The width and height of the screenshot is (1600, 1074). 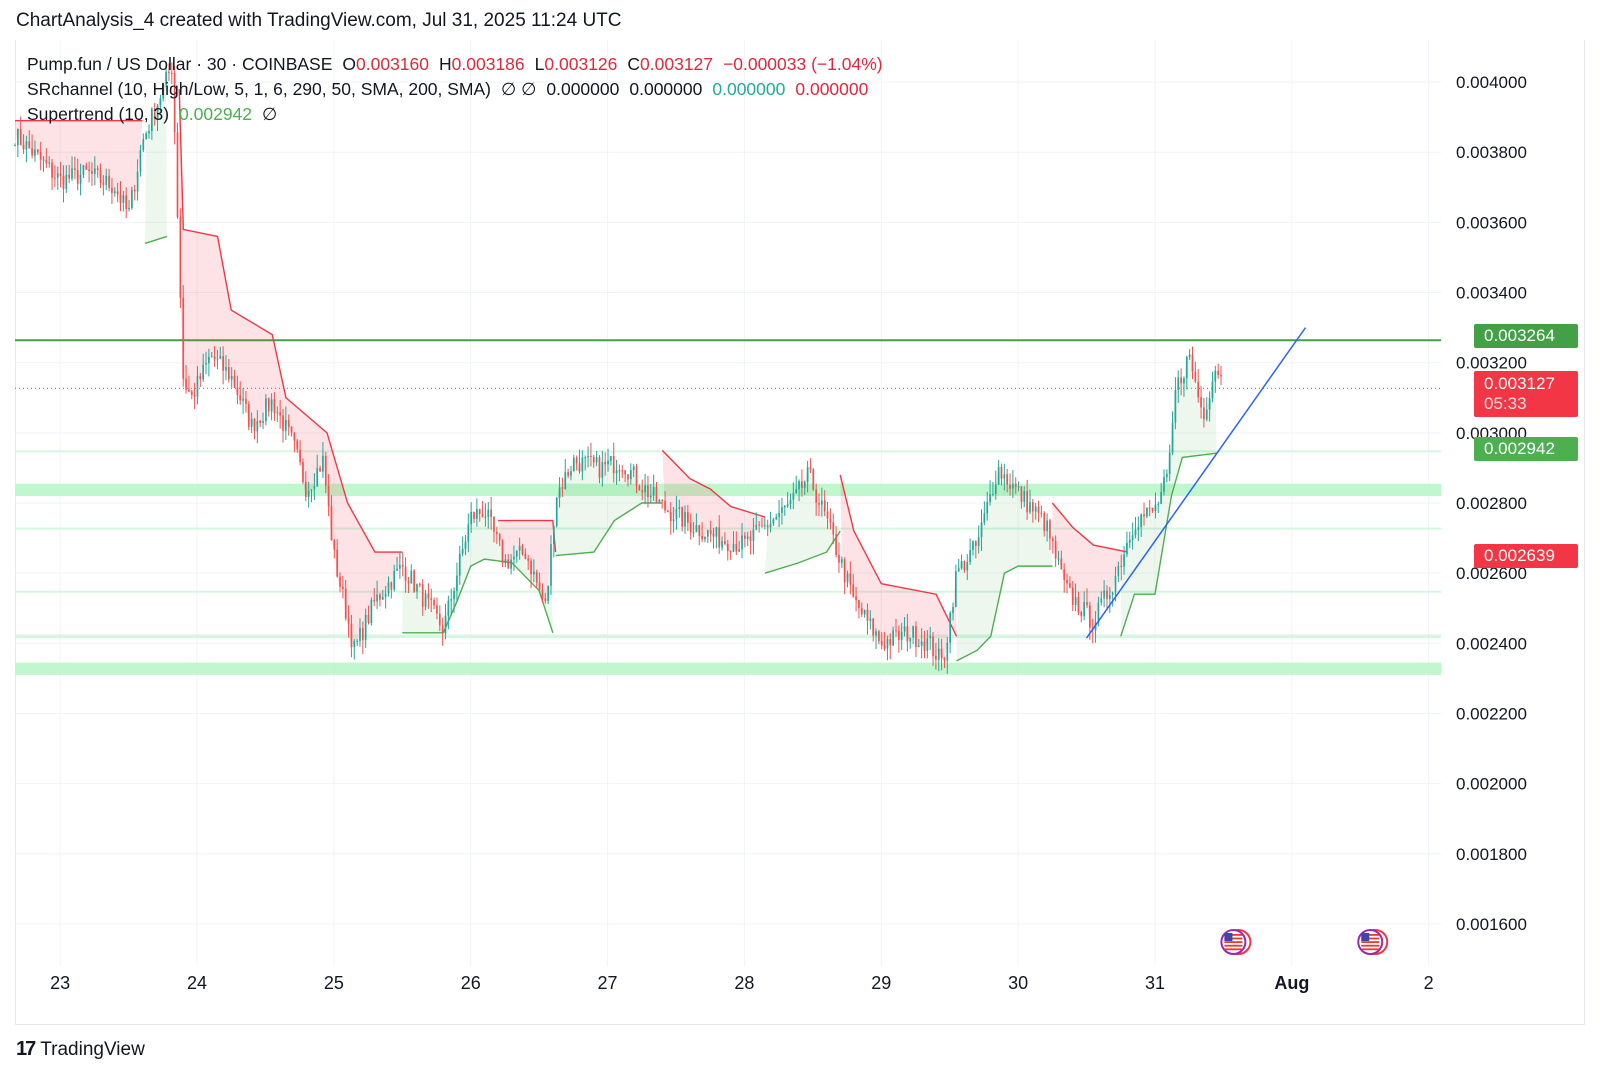 What do you see at coordinates (98, 114) in the screenshot?
I see `supertrend-label: Supertrend (10, 3)` at bounding box center [98, 114].